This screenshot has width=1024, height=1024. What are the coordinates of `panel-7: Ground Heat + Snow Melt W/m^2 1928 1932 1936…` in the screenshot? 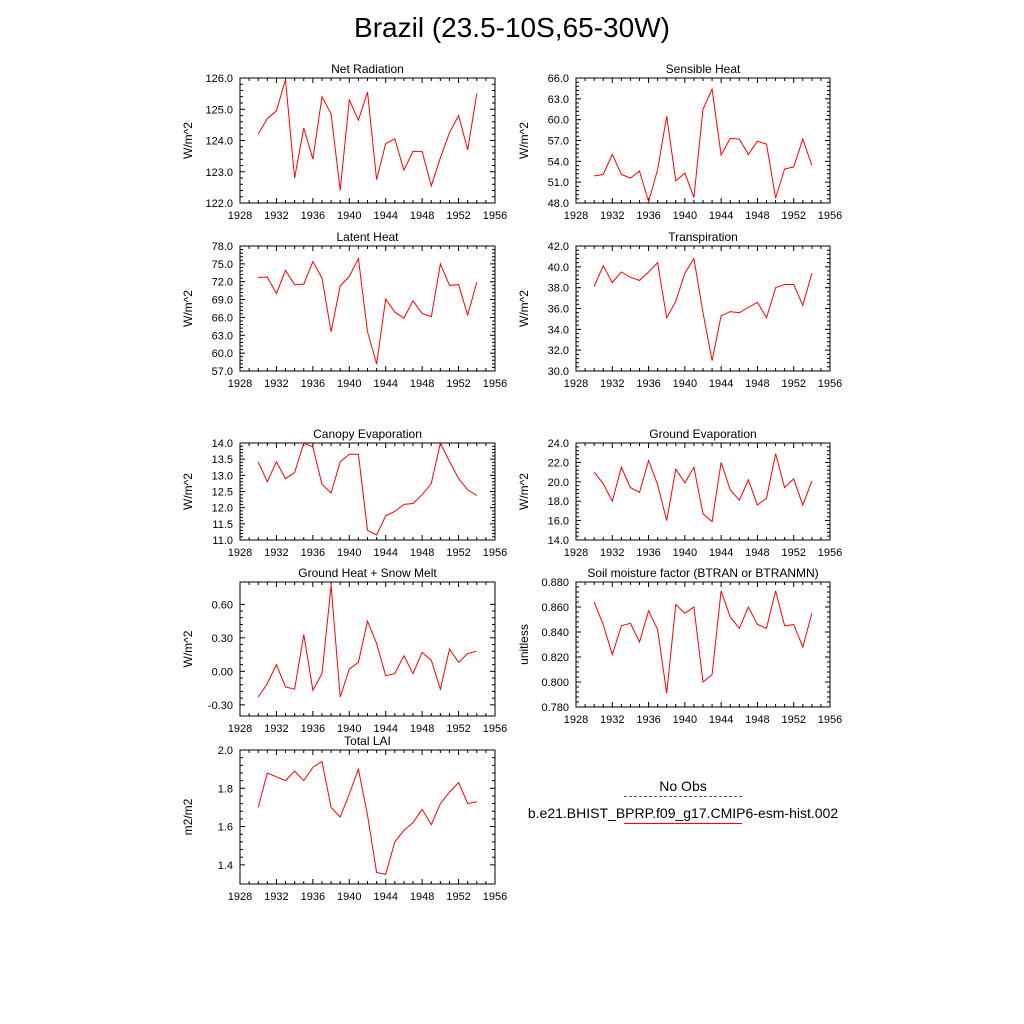 It's located at (344, 650).